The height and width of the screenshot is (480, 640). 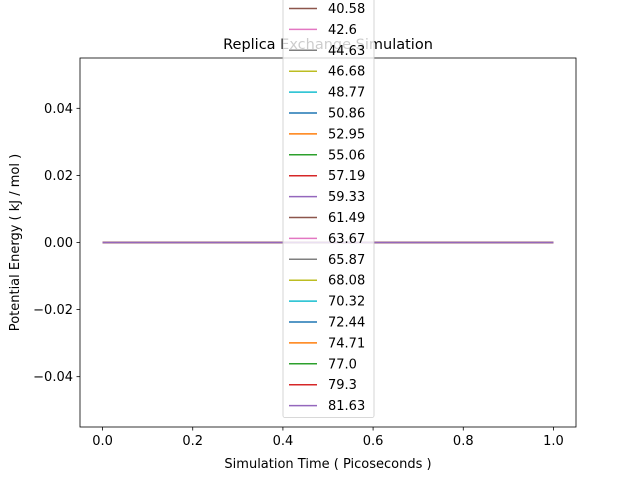 What do you see at coordinates (553, 441) in the screenshot?
I see `x-tick-label: 1.0` at bounding box center [553, 441].